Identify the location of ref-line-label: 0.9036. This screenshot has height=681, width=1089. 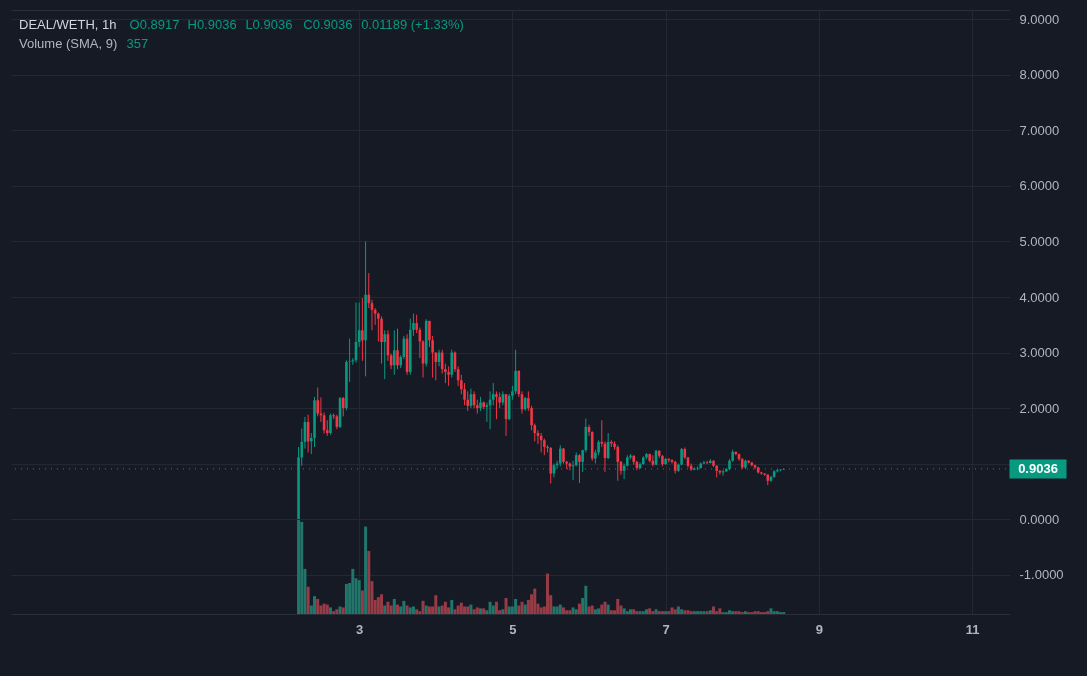
(1038, 468).